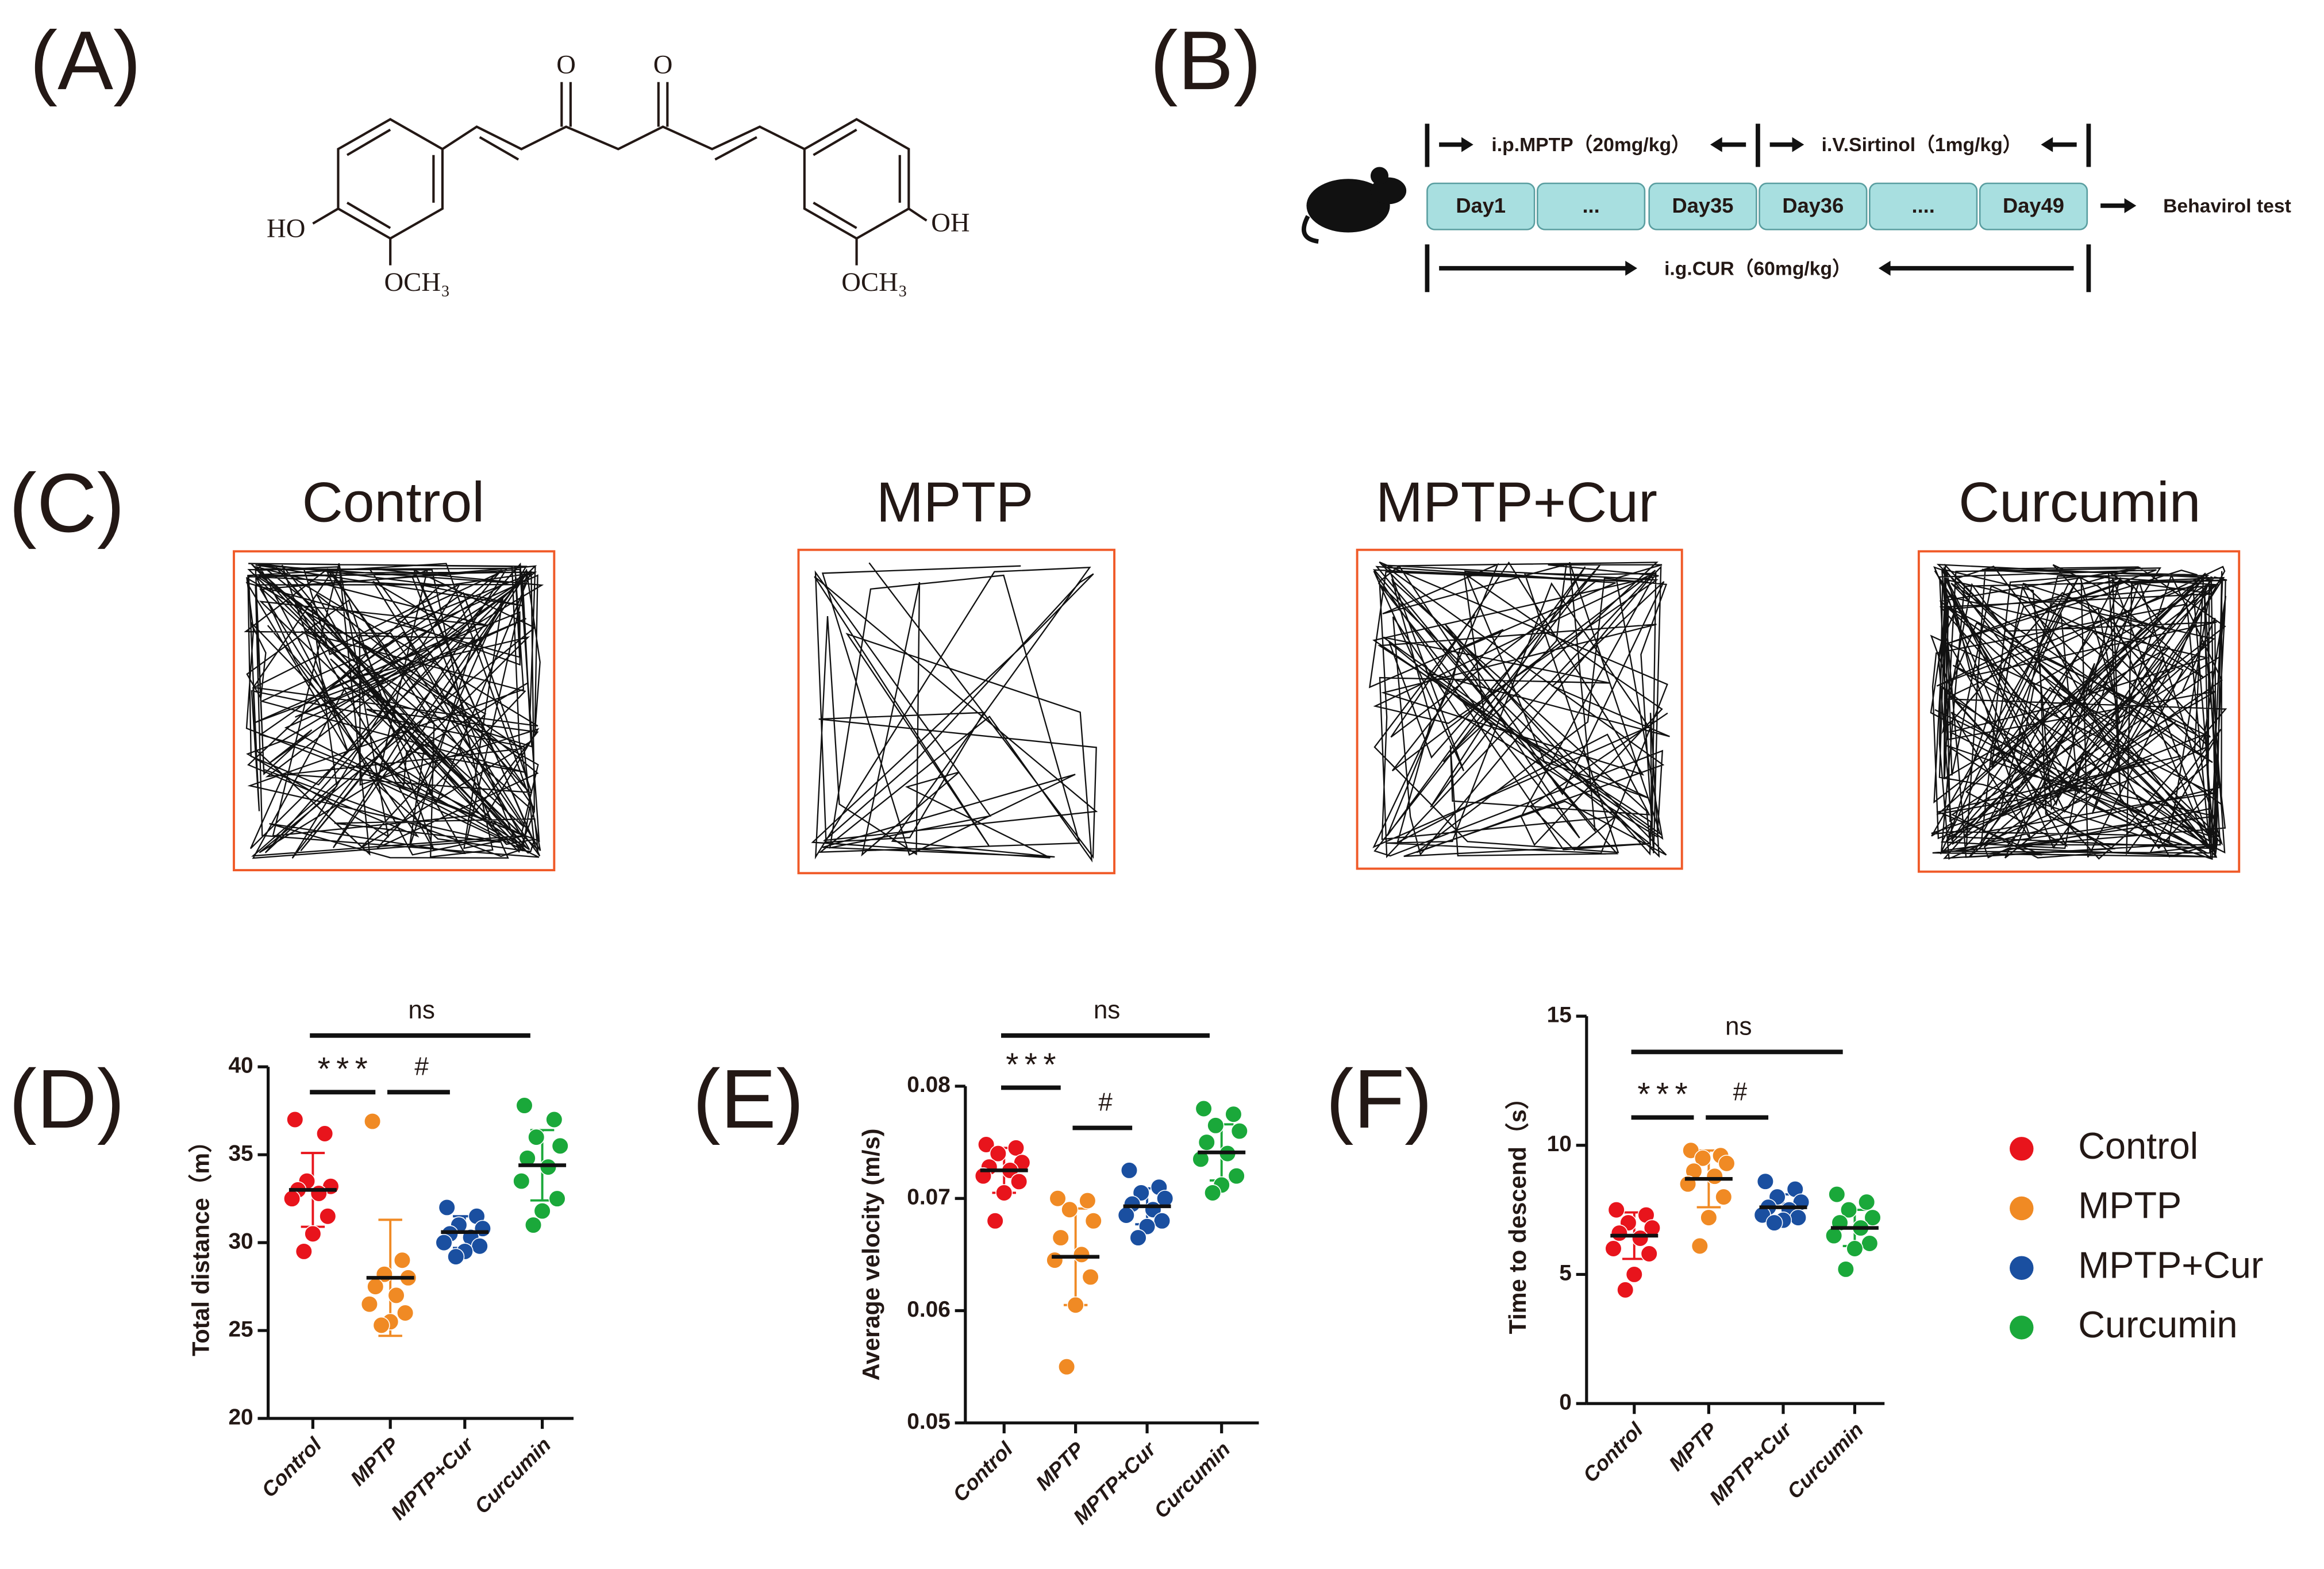 The height and width of the screenshot is (1569, 2324). I want to click on panel-label: (B), so click(1205, 60).